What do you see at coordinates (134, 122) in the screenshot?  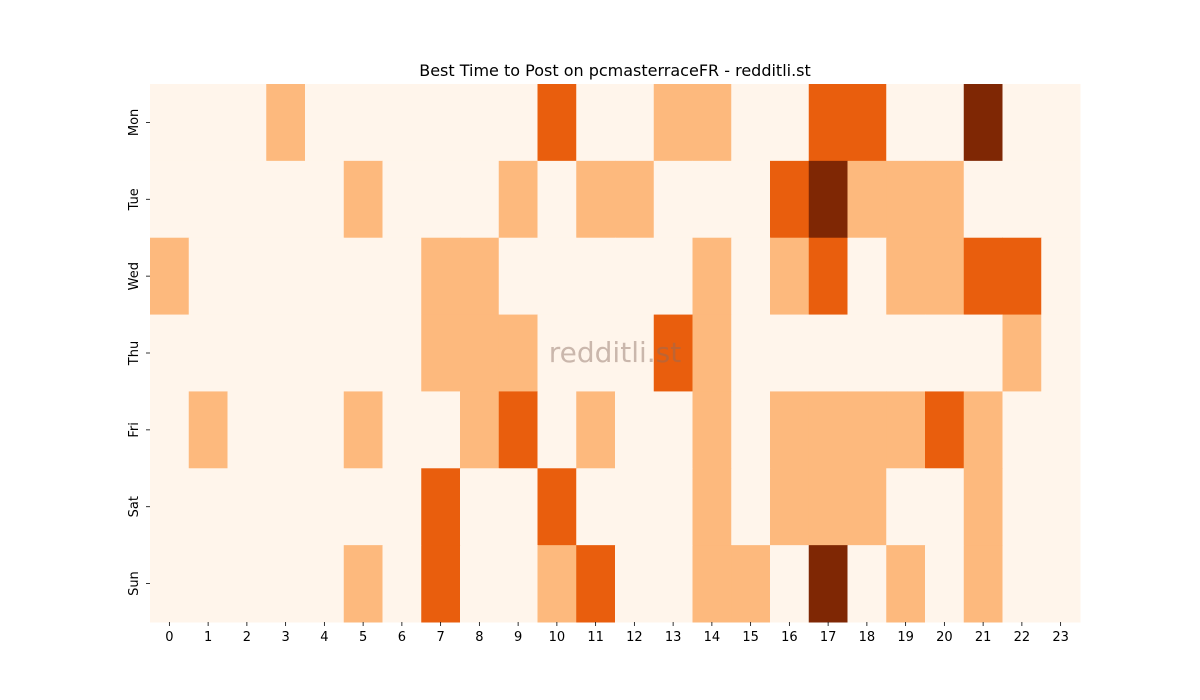 I see `y-tick-label: Mon` at bounding box center [134, 122].